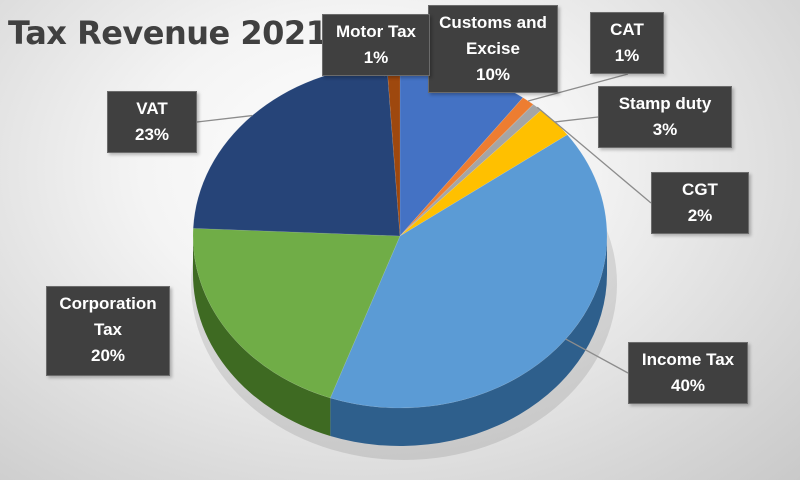 The height and width of the screenshot is (480, 800). What do you see at coordinates (376, 31) in the screenshot?
I see `data-label-category: Motor Tax` at bounding box center [376, 31].